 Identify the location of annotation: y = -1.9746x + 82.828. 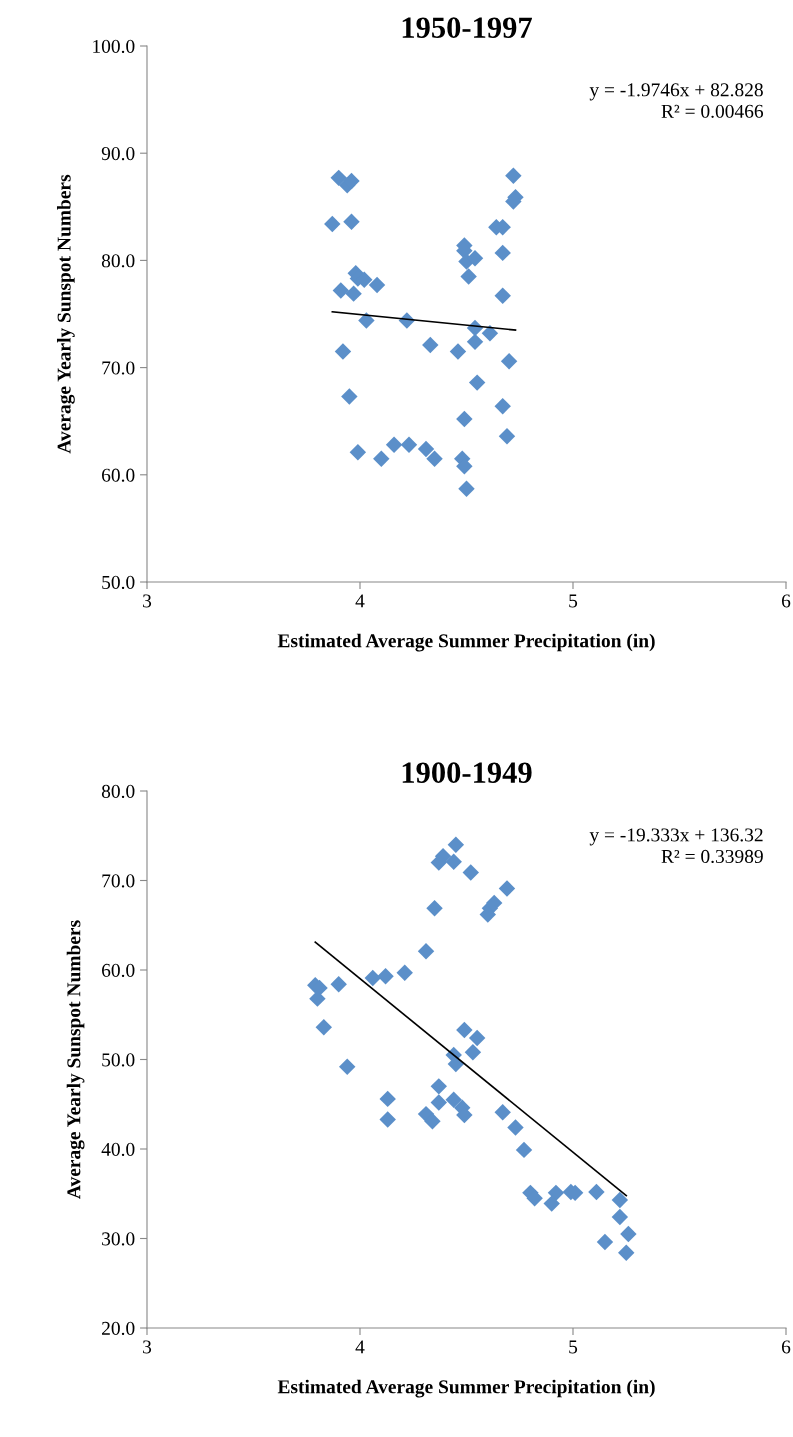
(676, 92).